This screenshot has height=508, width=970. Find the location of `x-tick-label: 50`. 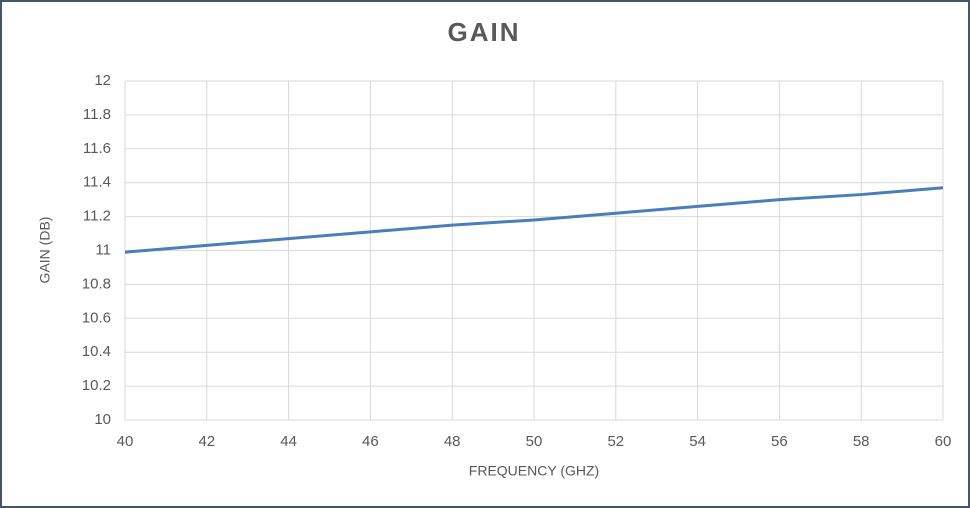

x-tick-label: 50 is located at coordinates (534, 441).